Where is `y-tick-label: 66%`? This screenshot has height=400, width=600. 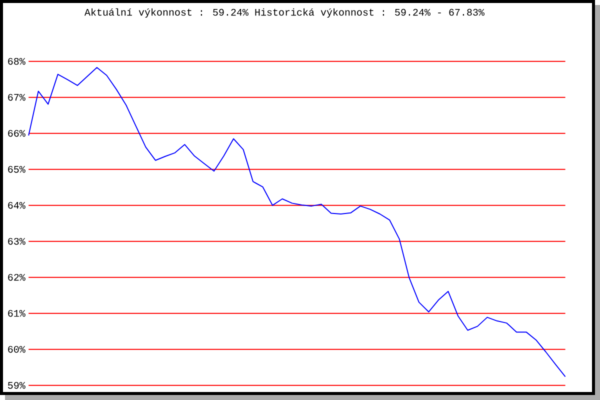 y-tick-label: 66% is located at coordinates (17, 133).